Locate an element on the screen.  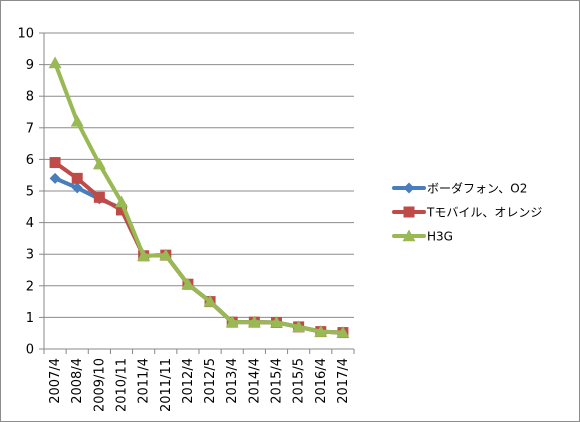
y-tick-label: 2 is located at coordinates (30, 286).